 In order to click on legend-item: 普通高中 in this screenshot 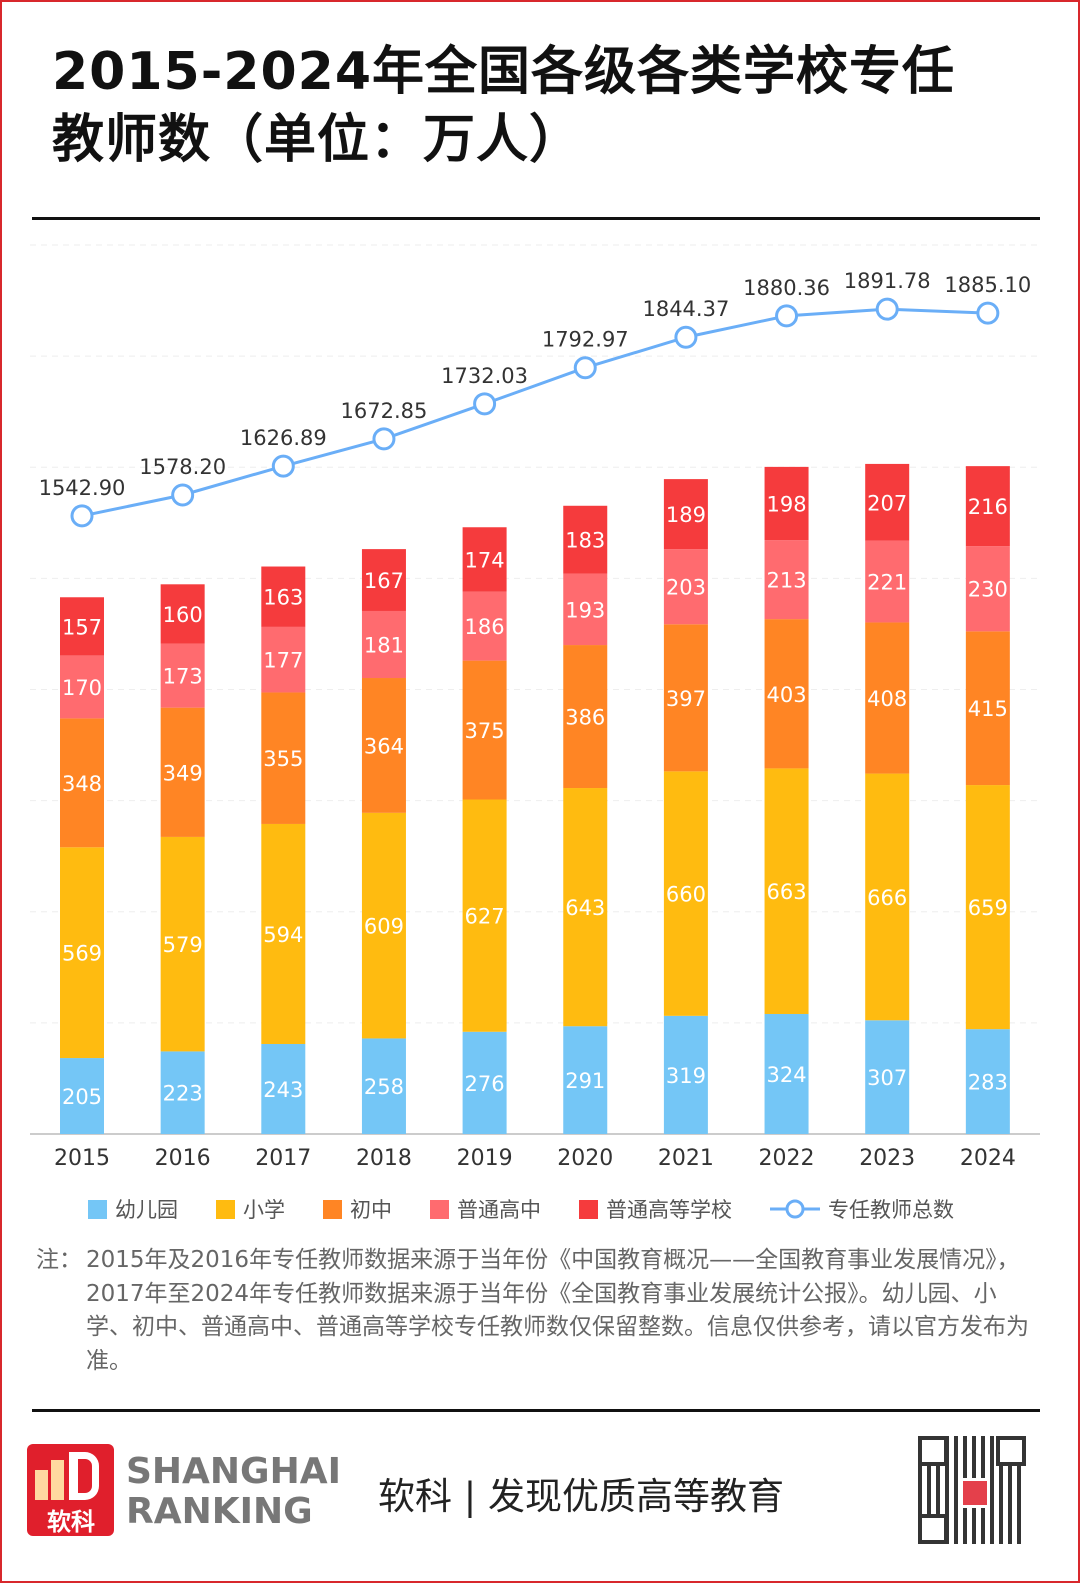, I will do `click(485, 1209)`.